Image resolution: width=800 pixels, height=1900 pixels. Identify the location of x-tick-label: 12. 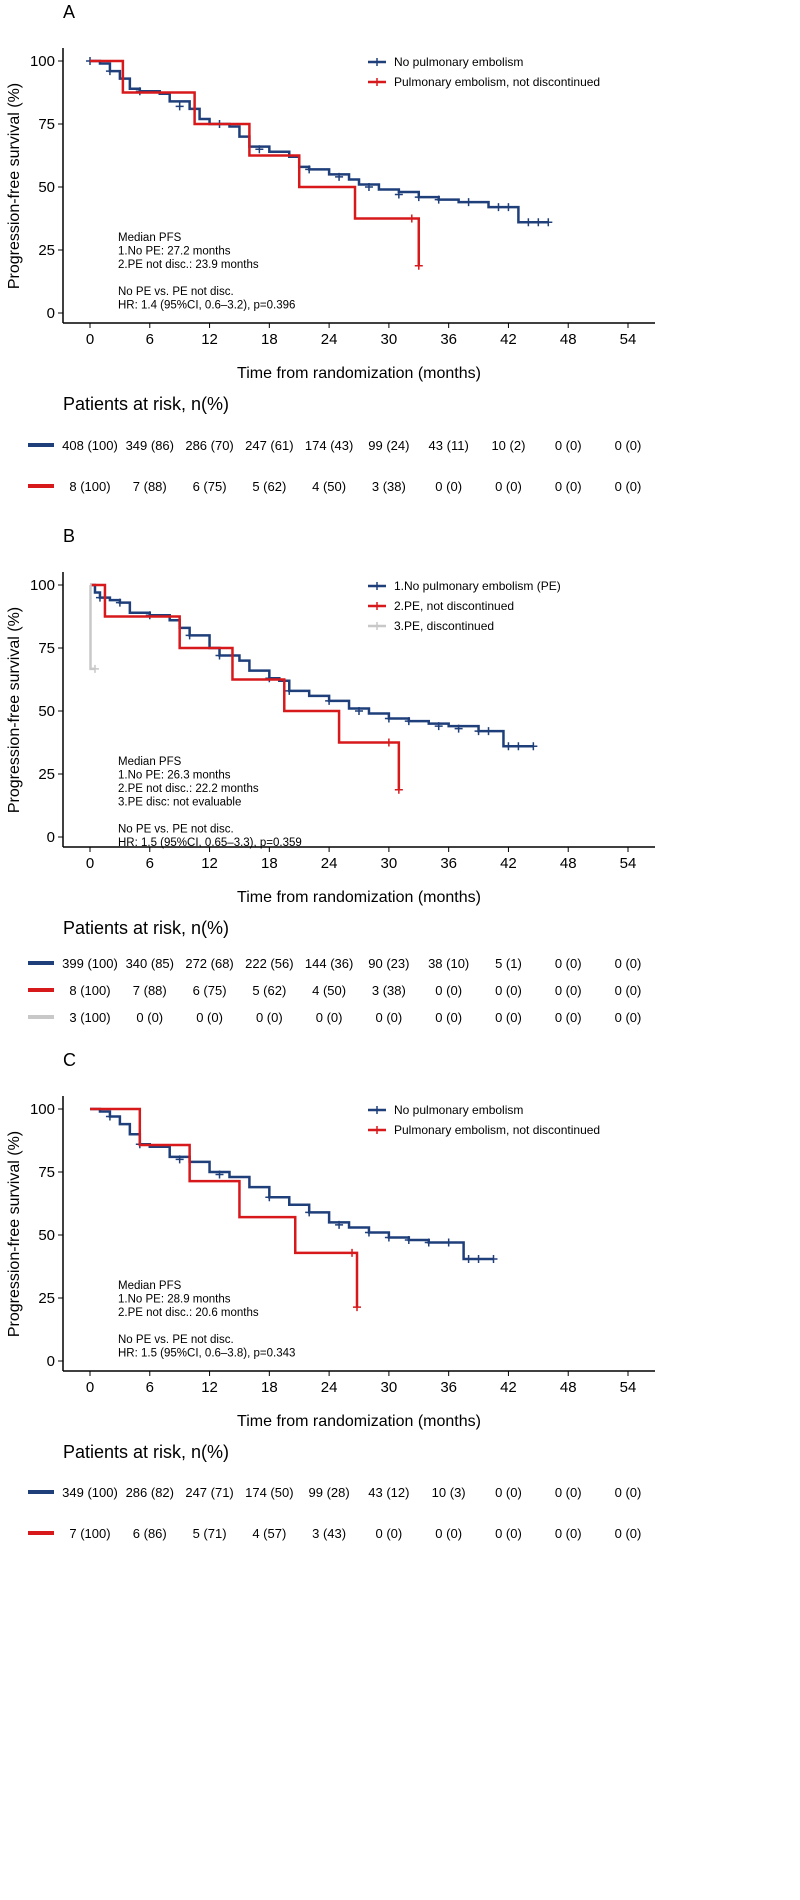
(209, 339).